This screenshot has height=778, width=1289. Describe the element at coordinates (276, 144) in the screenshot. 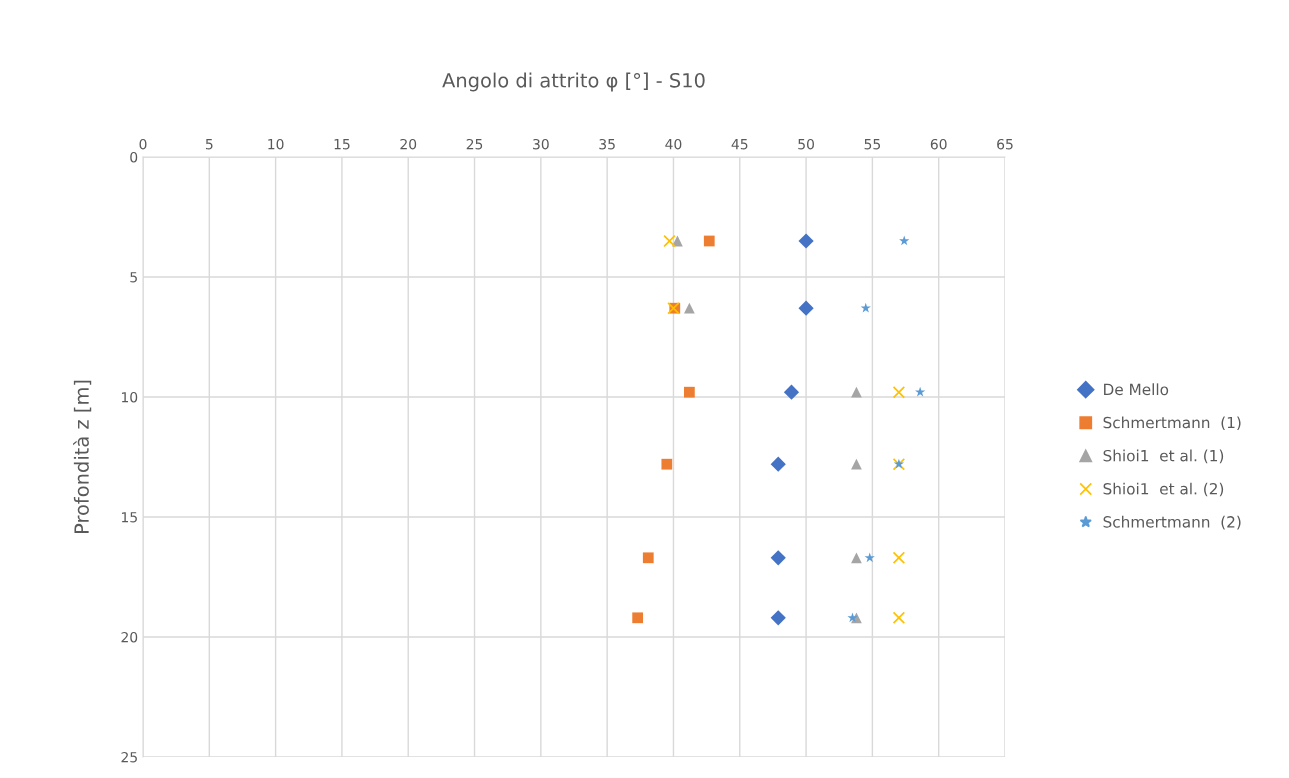

I see `x-tick-label: 10` at that location.